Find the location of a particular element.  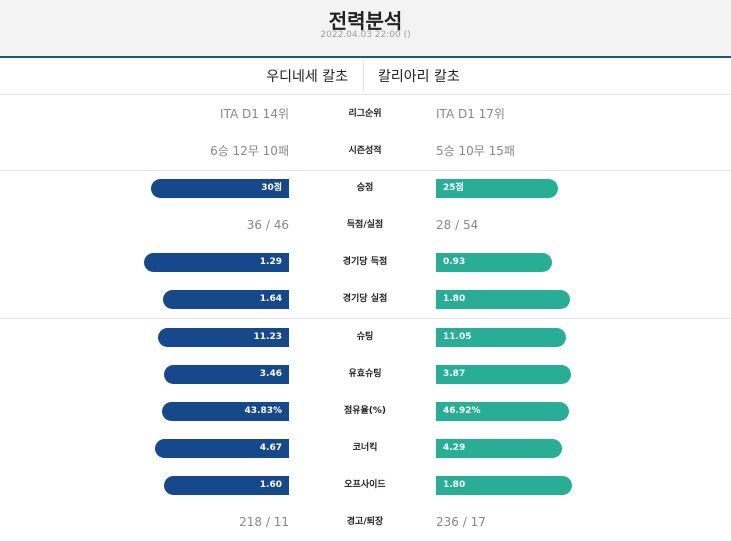

stat-row: 시즌성적 6승 12무 10패 5승 10무 15패 is located at coordinates (365, 151).